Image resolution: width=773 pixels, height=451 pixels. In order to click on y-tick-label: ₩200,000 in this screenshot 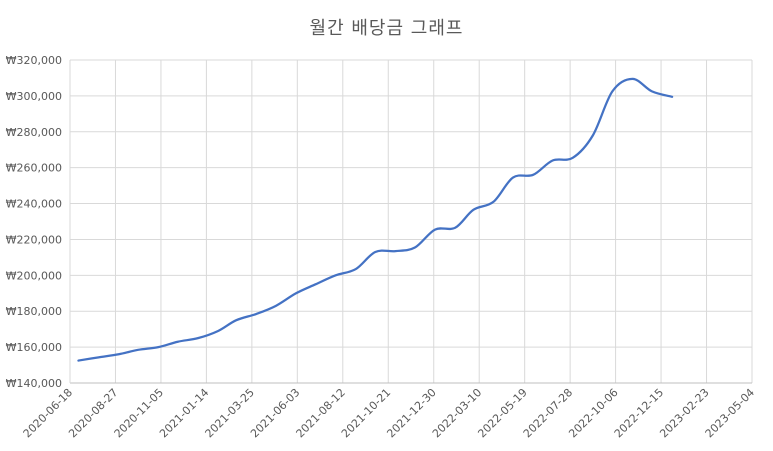, I will do `click(34, 275)`.